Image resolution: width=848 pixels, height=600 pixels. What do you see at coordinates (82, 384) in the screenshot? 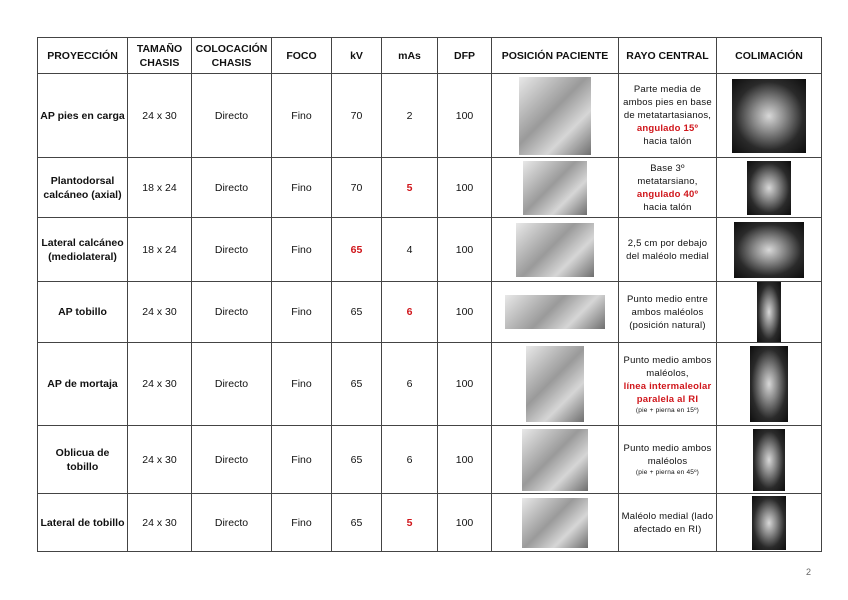
I see `projection-cell: AP de mortaja` at bounding box center [82, 384].